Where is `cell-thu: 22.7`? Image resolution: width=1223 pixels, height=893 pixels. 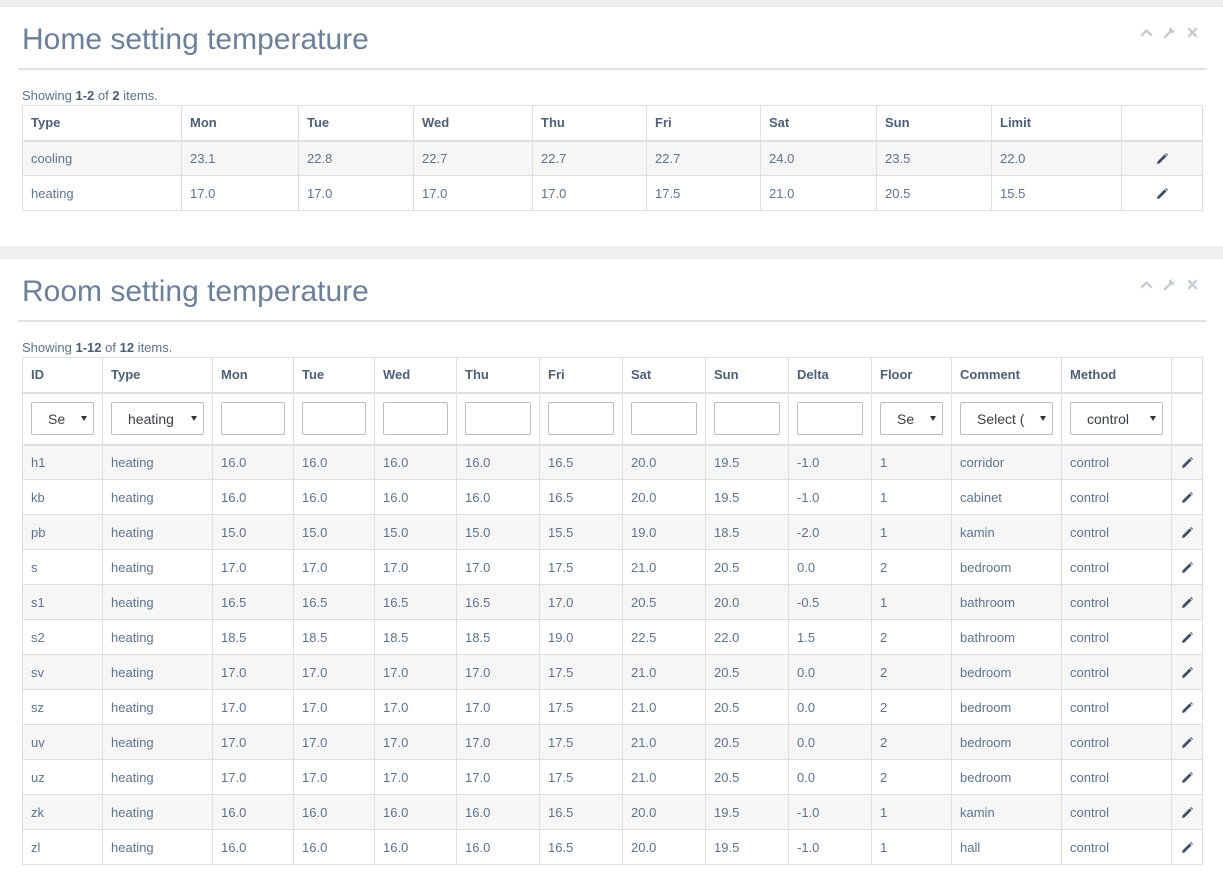
cell-thu: 22.7 is located at coordinates (589, 158).